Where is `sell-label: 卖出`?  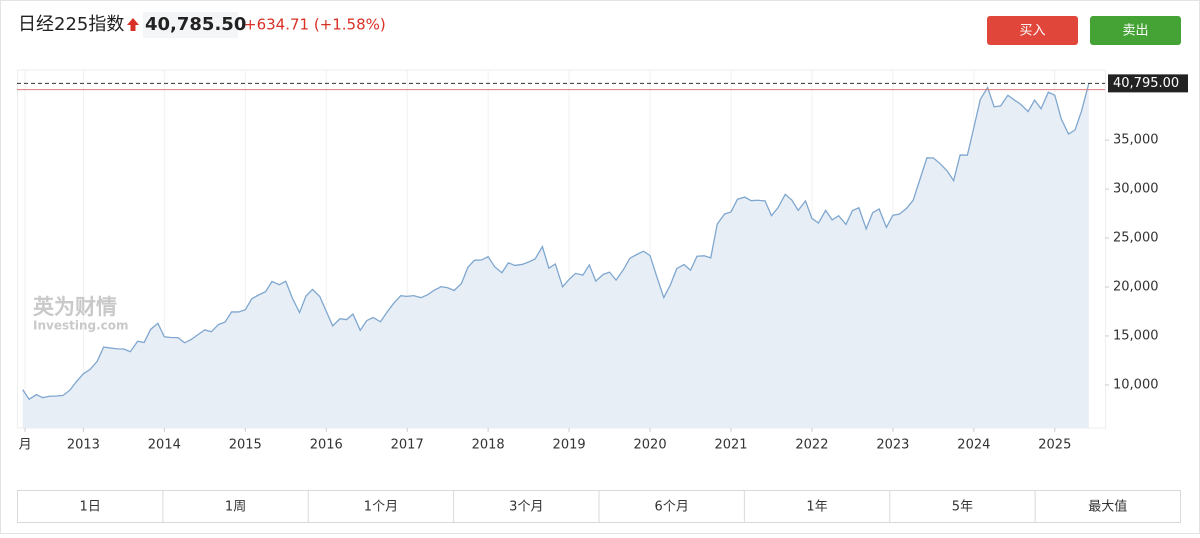
sell-label: 卖出 is located at coordinates (1135, 31).